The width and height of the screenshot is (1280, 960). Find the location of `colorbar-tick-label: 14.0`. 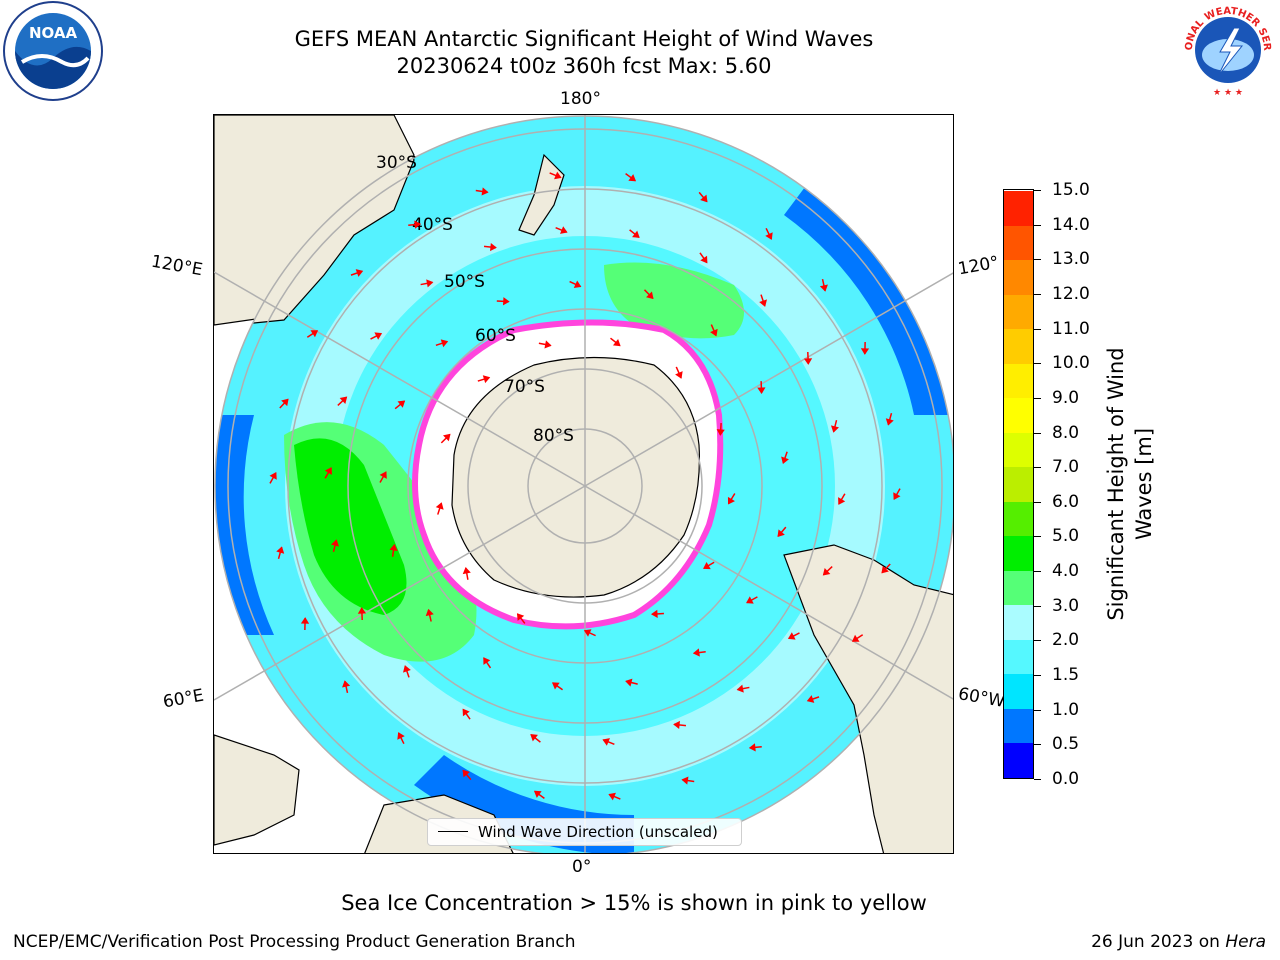

colorbar-tick-label: 14.0 is located at coordinates (1071, 224).